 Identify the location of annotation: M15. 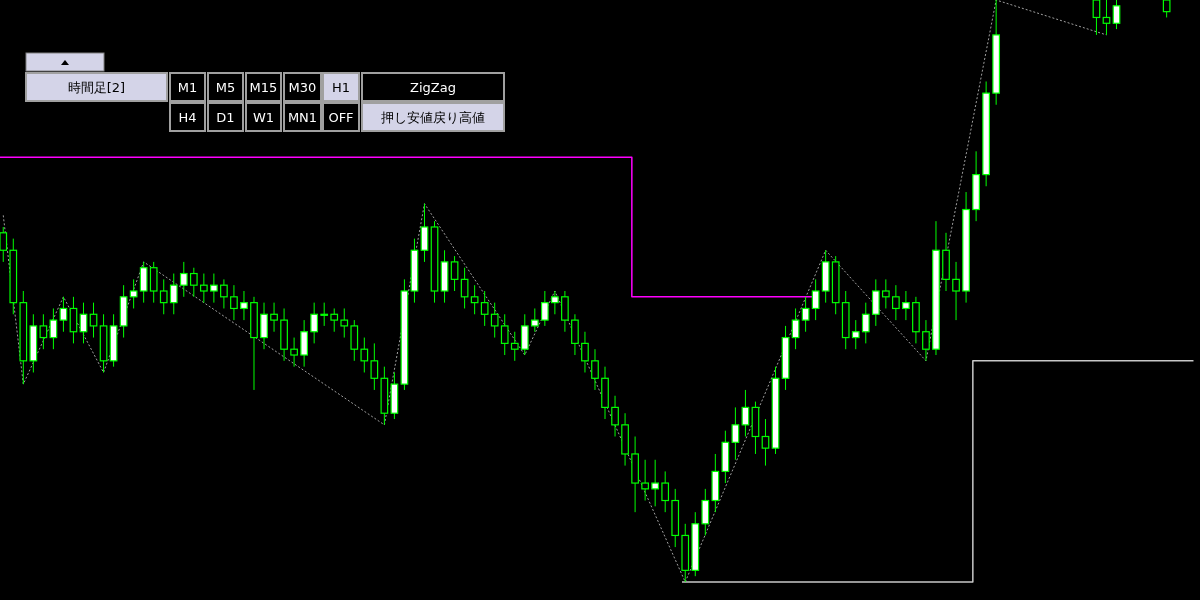
(263, 87).